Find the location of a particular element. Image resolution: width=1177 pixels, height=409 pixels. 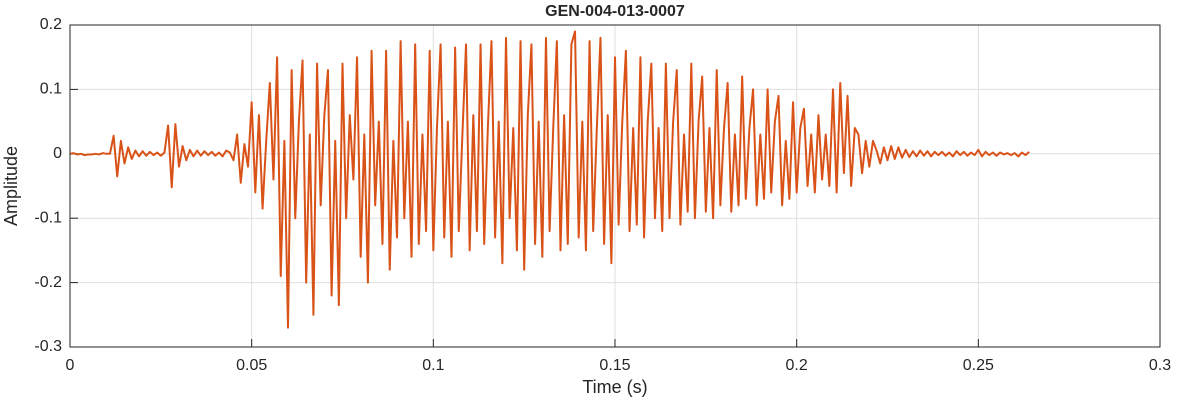

chart-title: GEN-004-013-0007 is located at coordinates (615, 11).